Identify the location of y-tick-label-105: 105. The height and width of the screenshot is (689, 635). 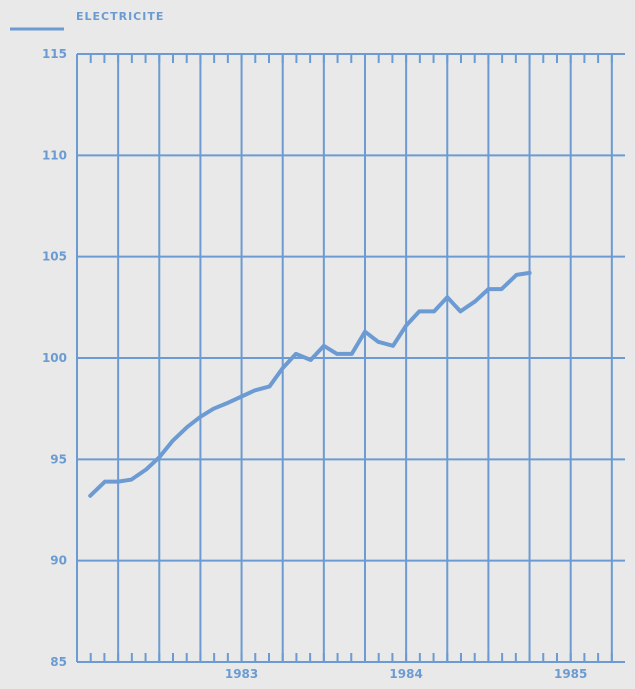
(54, 257).